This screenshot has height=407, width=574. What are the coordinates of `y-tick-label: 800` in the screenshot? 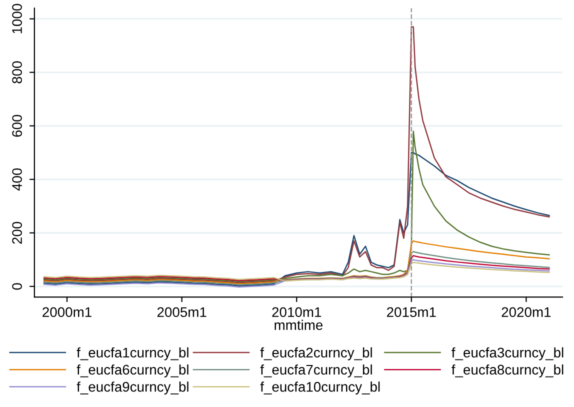 It's located at (17, 72).